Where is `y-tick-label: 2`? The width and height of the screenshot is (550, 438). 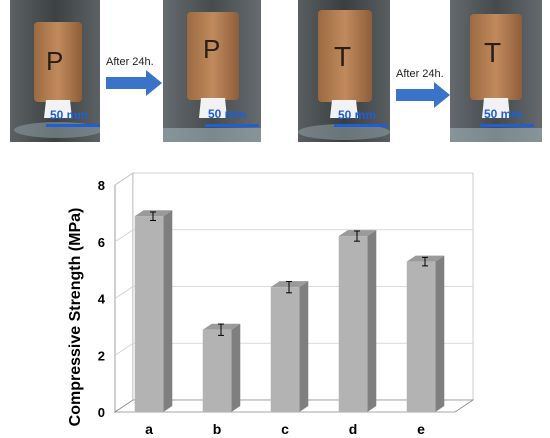
y-tick-label: 2 is located at coordinates (101, 355).